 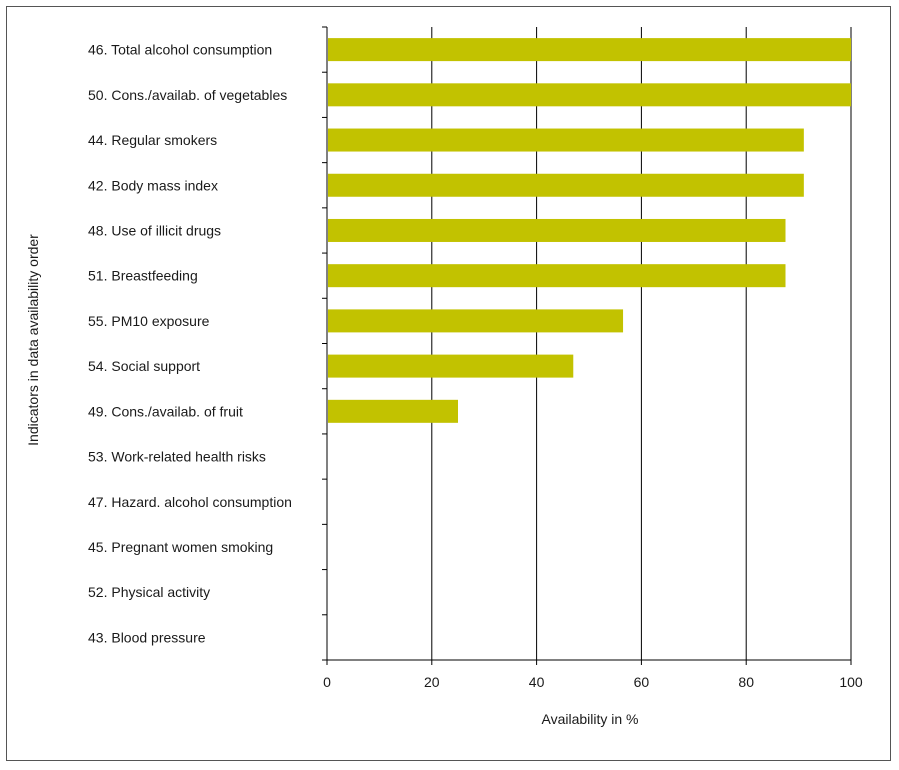 I want to click on x-tick-label: 40, so click(x=537, y=682).